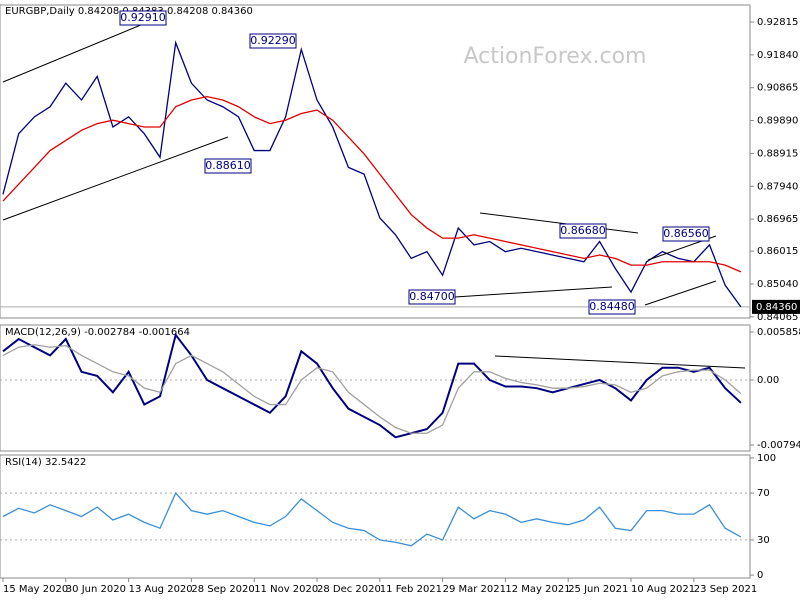  What do you see at coordinates (763, 540) in the screenshot?
I see `y-tick-label: 30` at bounding box center [763, 540].